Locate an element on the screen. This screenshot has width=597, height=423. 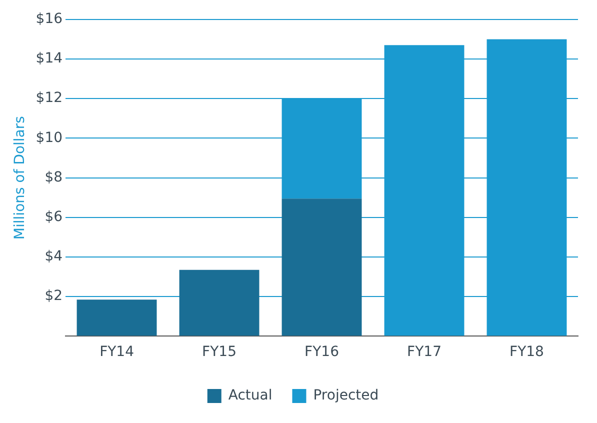
x-tick-label: FY14 is located at coordinates (117, 352).